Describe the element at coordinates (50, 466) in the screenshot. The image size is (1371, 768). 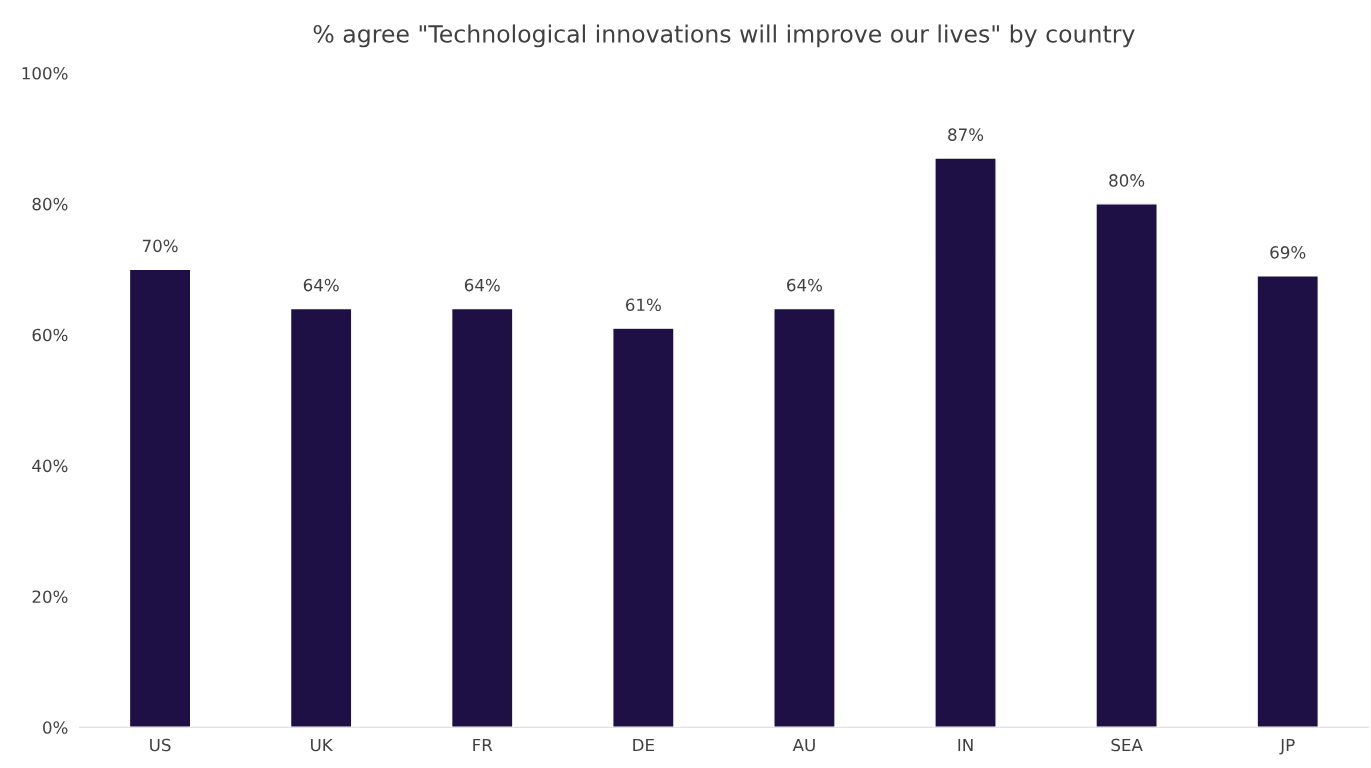
I see `y-tick-label: 40%` at that location.